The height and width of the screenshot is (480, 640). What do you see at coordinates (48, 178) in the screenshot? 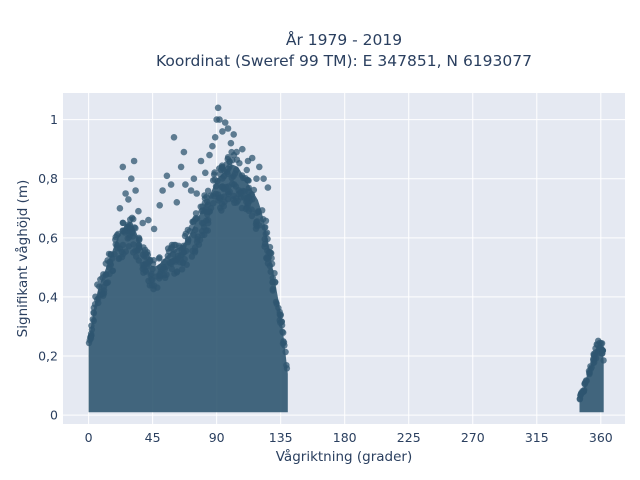
I see `y-tick-label: 0,8` at bounding box center [48, 178].